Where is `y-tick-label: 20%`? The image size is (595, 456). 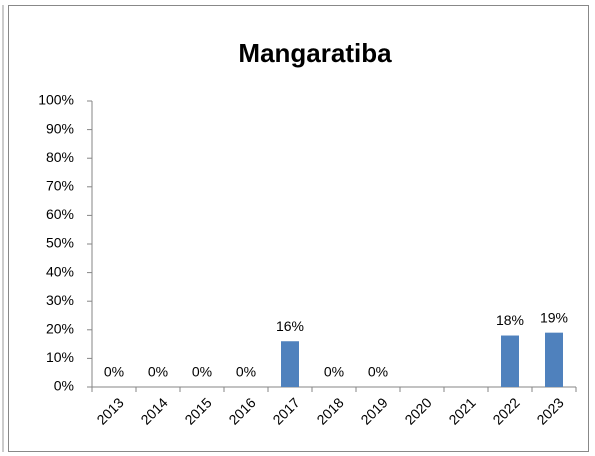
y-tick-label: 20% is located at coordinates (60, 329).